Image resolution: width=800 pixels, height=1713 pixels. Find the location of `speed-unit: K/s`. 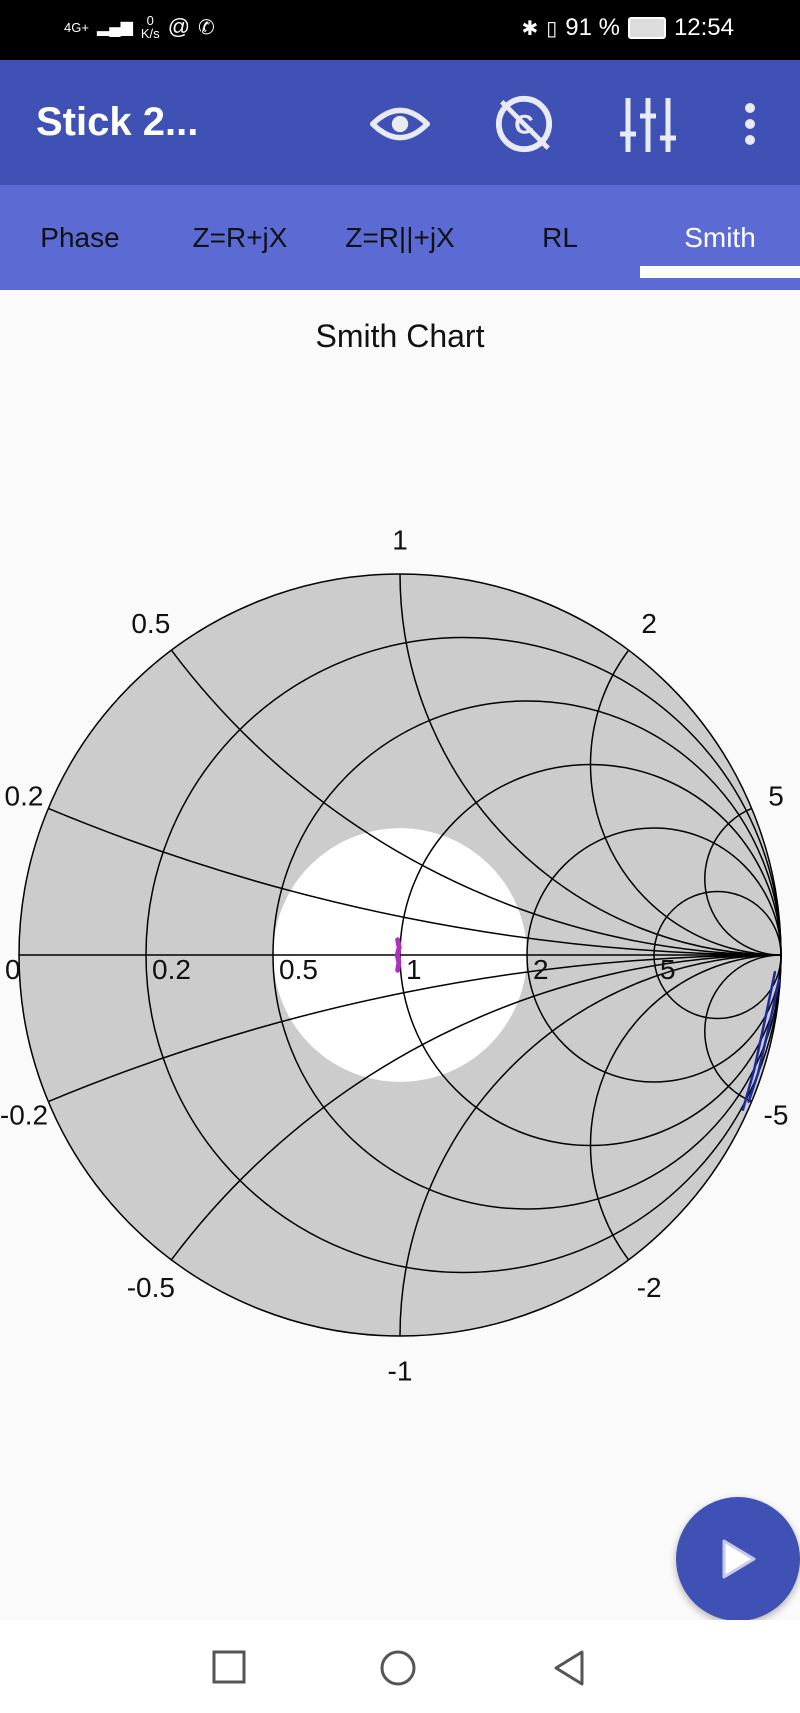

speed-unit: K/s is located at coordinates (150, 33).